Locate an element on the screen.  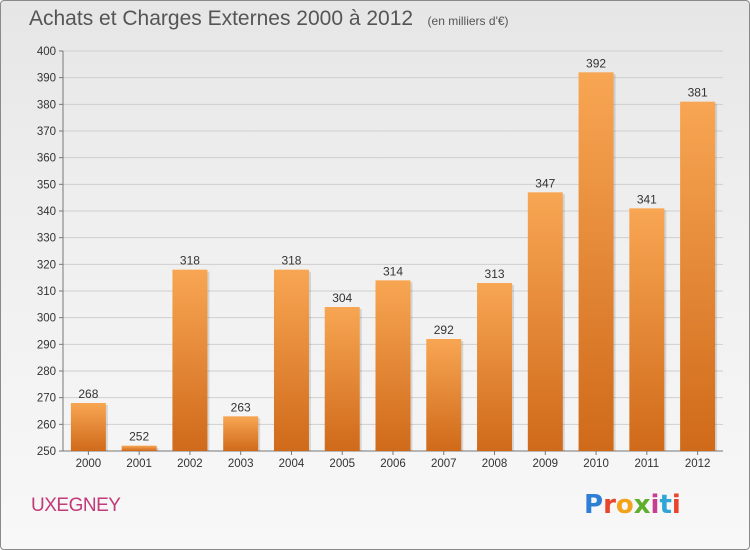
x-tick-label: 2001 is located at coordinates (139, 464).